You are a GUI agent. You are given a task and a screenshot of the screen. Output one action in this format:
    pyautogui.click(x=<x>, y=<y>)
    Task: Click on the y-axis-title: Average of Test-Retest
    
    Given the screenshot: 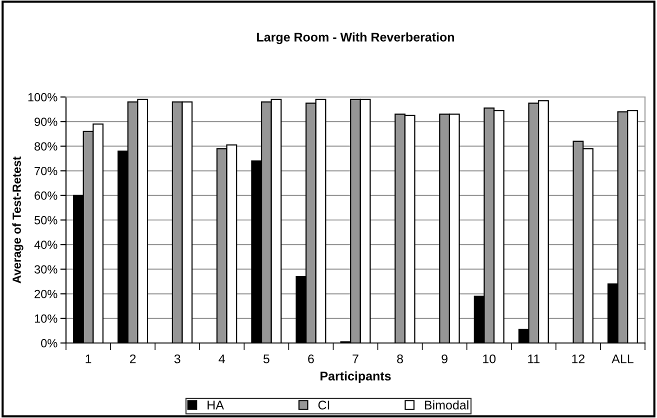 What is the action you would take?
    pyautogui.click(x=18, y=220)
    